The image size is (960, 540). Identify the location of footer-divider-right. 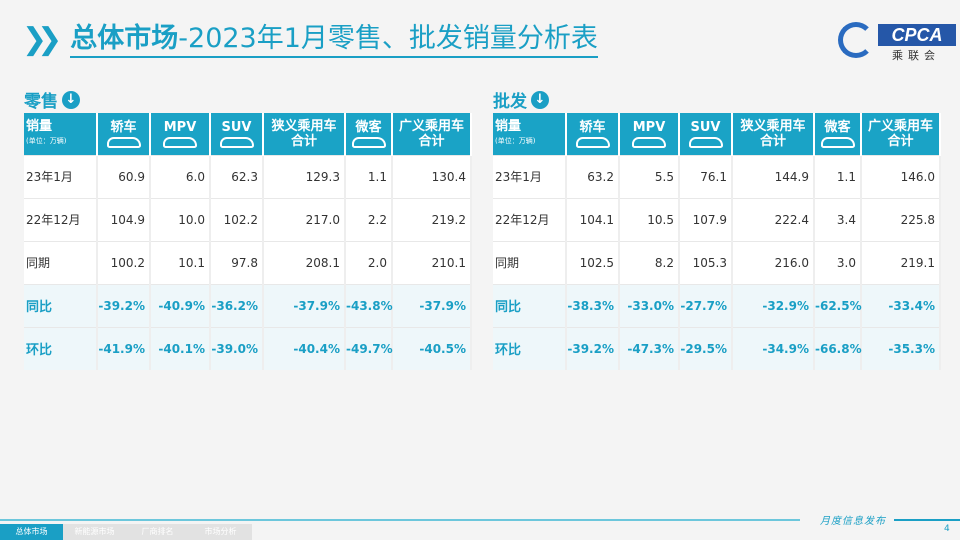
(927, 520).